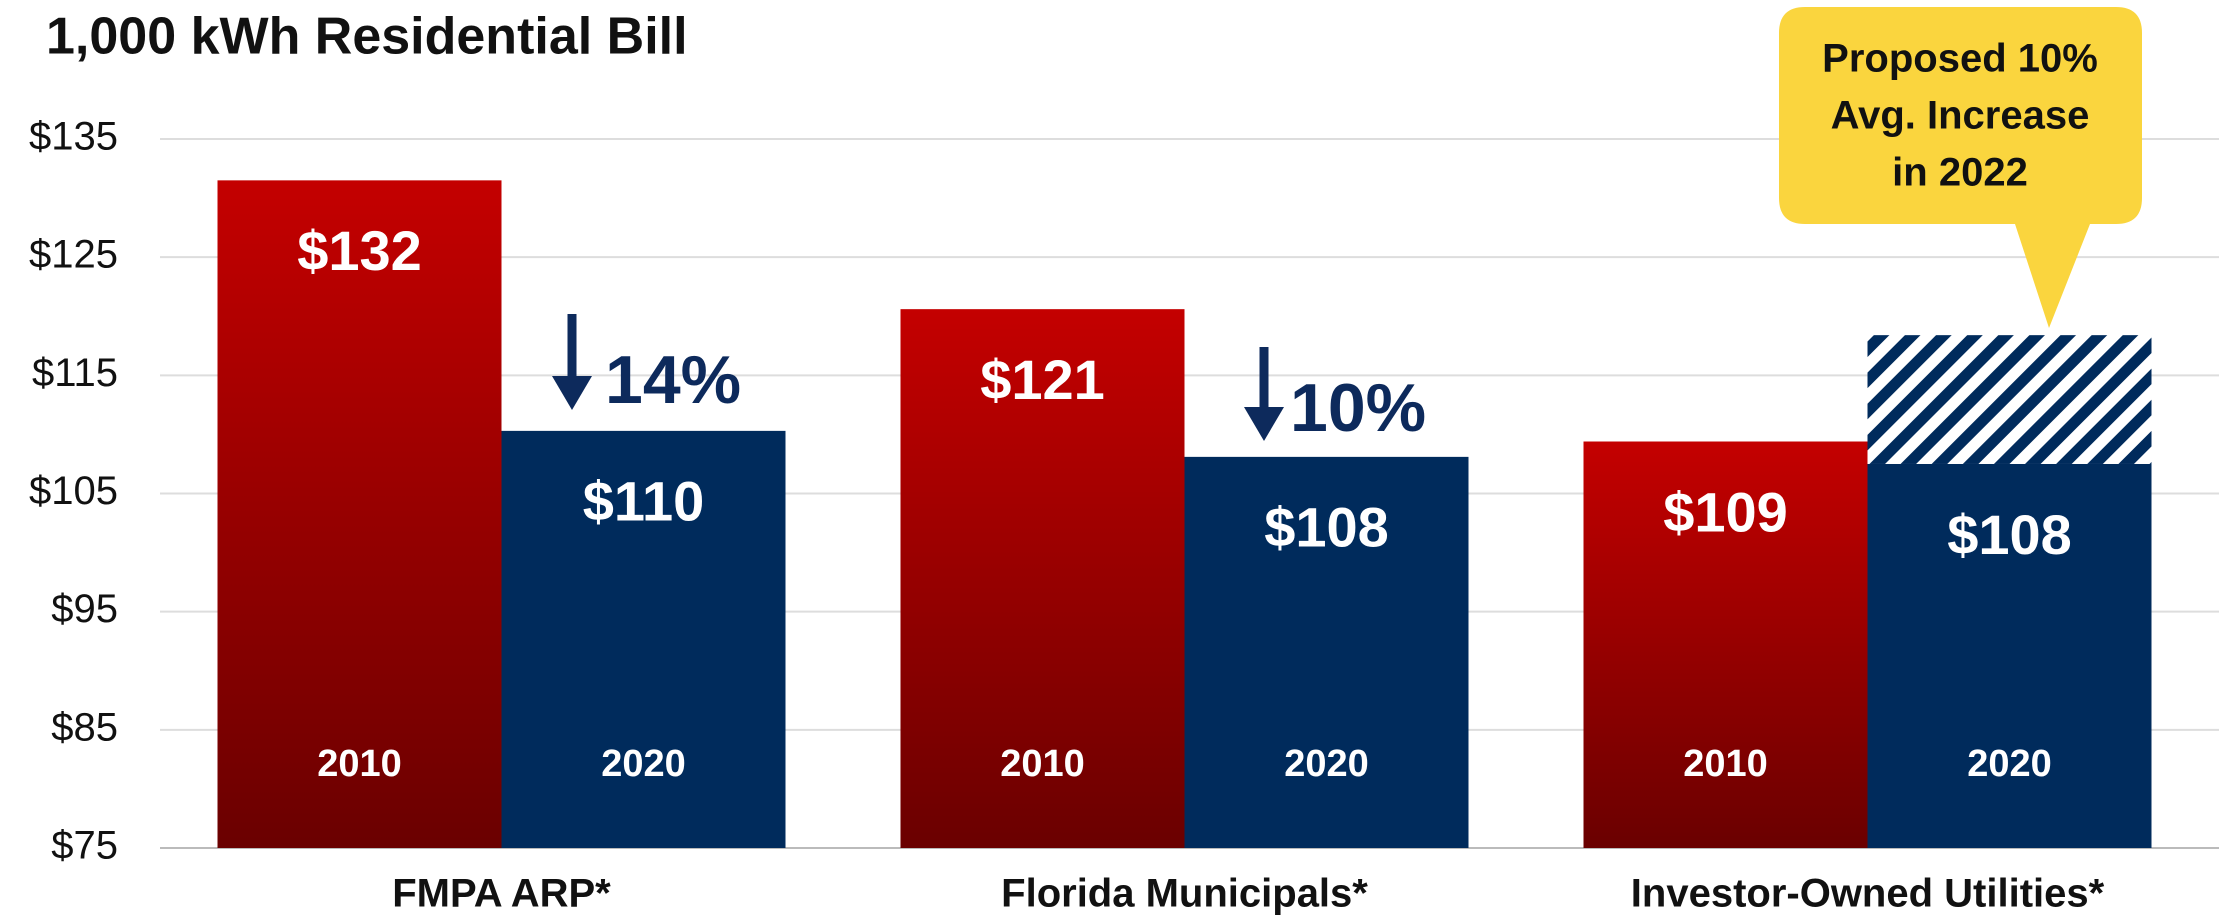 This screenshot has width=2219, height=917. What do you see at coordinates (73, 137) in the screenshot?
I see `y-tick-label: $135` at bounding box center [73, 137].